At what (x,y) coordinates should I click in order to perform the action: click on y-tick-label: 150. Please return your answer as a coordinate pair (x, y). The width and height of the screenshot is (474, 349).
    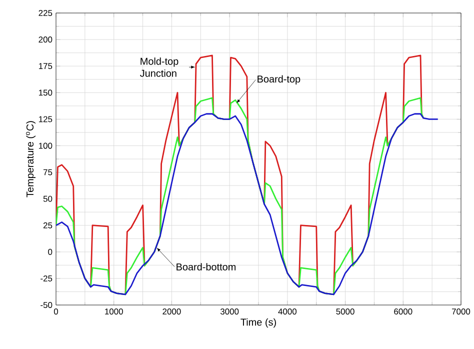
    Looking at the image, I should click on (45, 93).